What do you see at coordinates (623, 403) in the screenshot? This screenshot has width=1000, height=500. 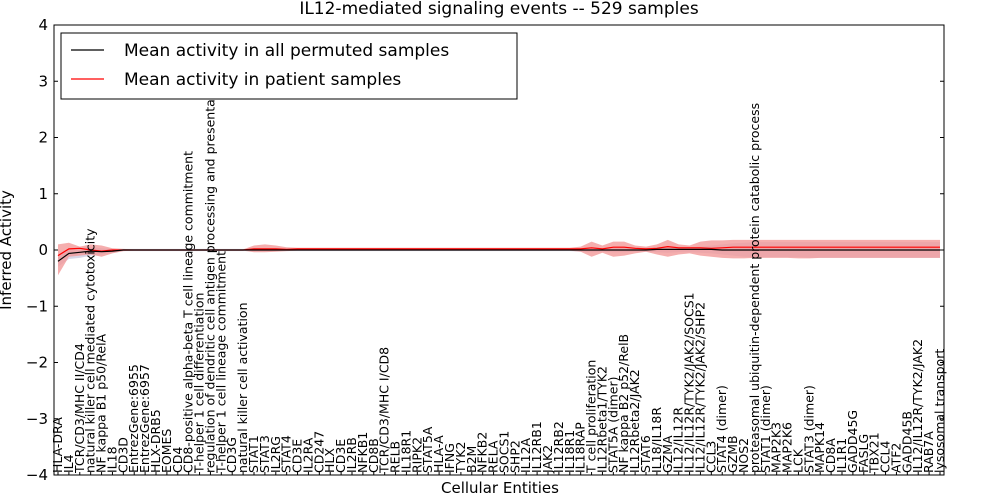 I see `x-category-label: NF kappa B2 p52/RelB` at bounding box center [623, 403].